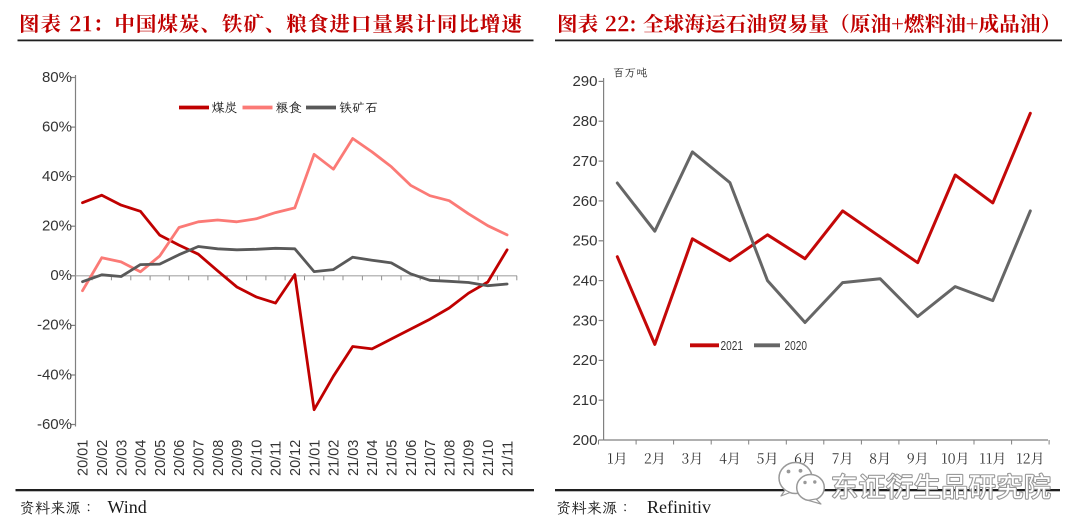 The image size is (1080, 532). What do you see at coordinates (84, 458) in the screenshot?
I see `svg-text: 20/01` at bounding box center [84, 458].